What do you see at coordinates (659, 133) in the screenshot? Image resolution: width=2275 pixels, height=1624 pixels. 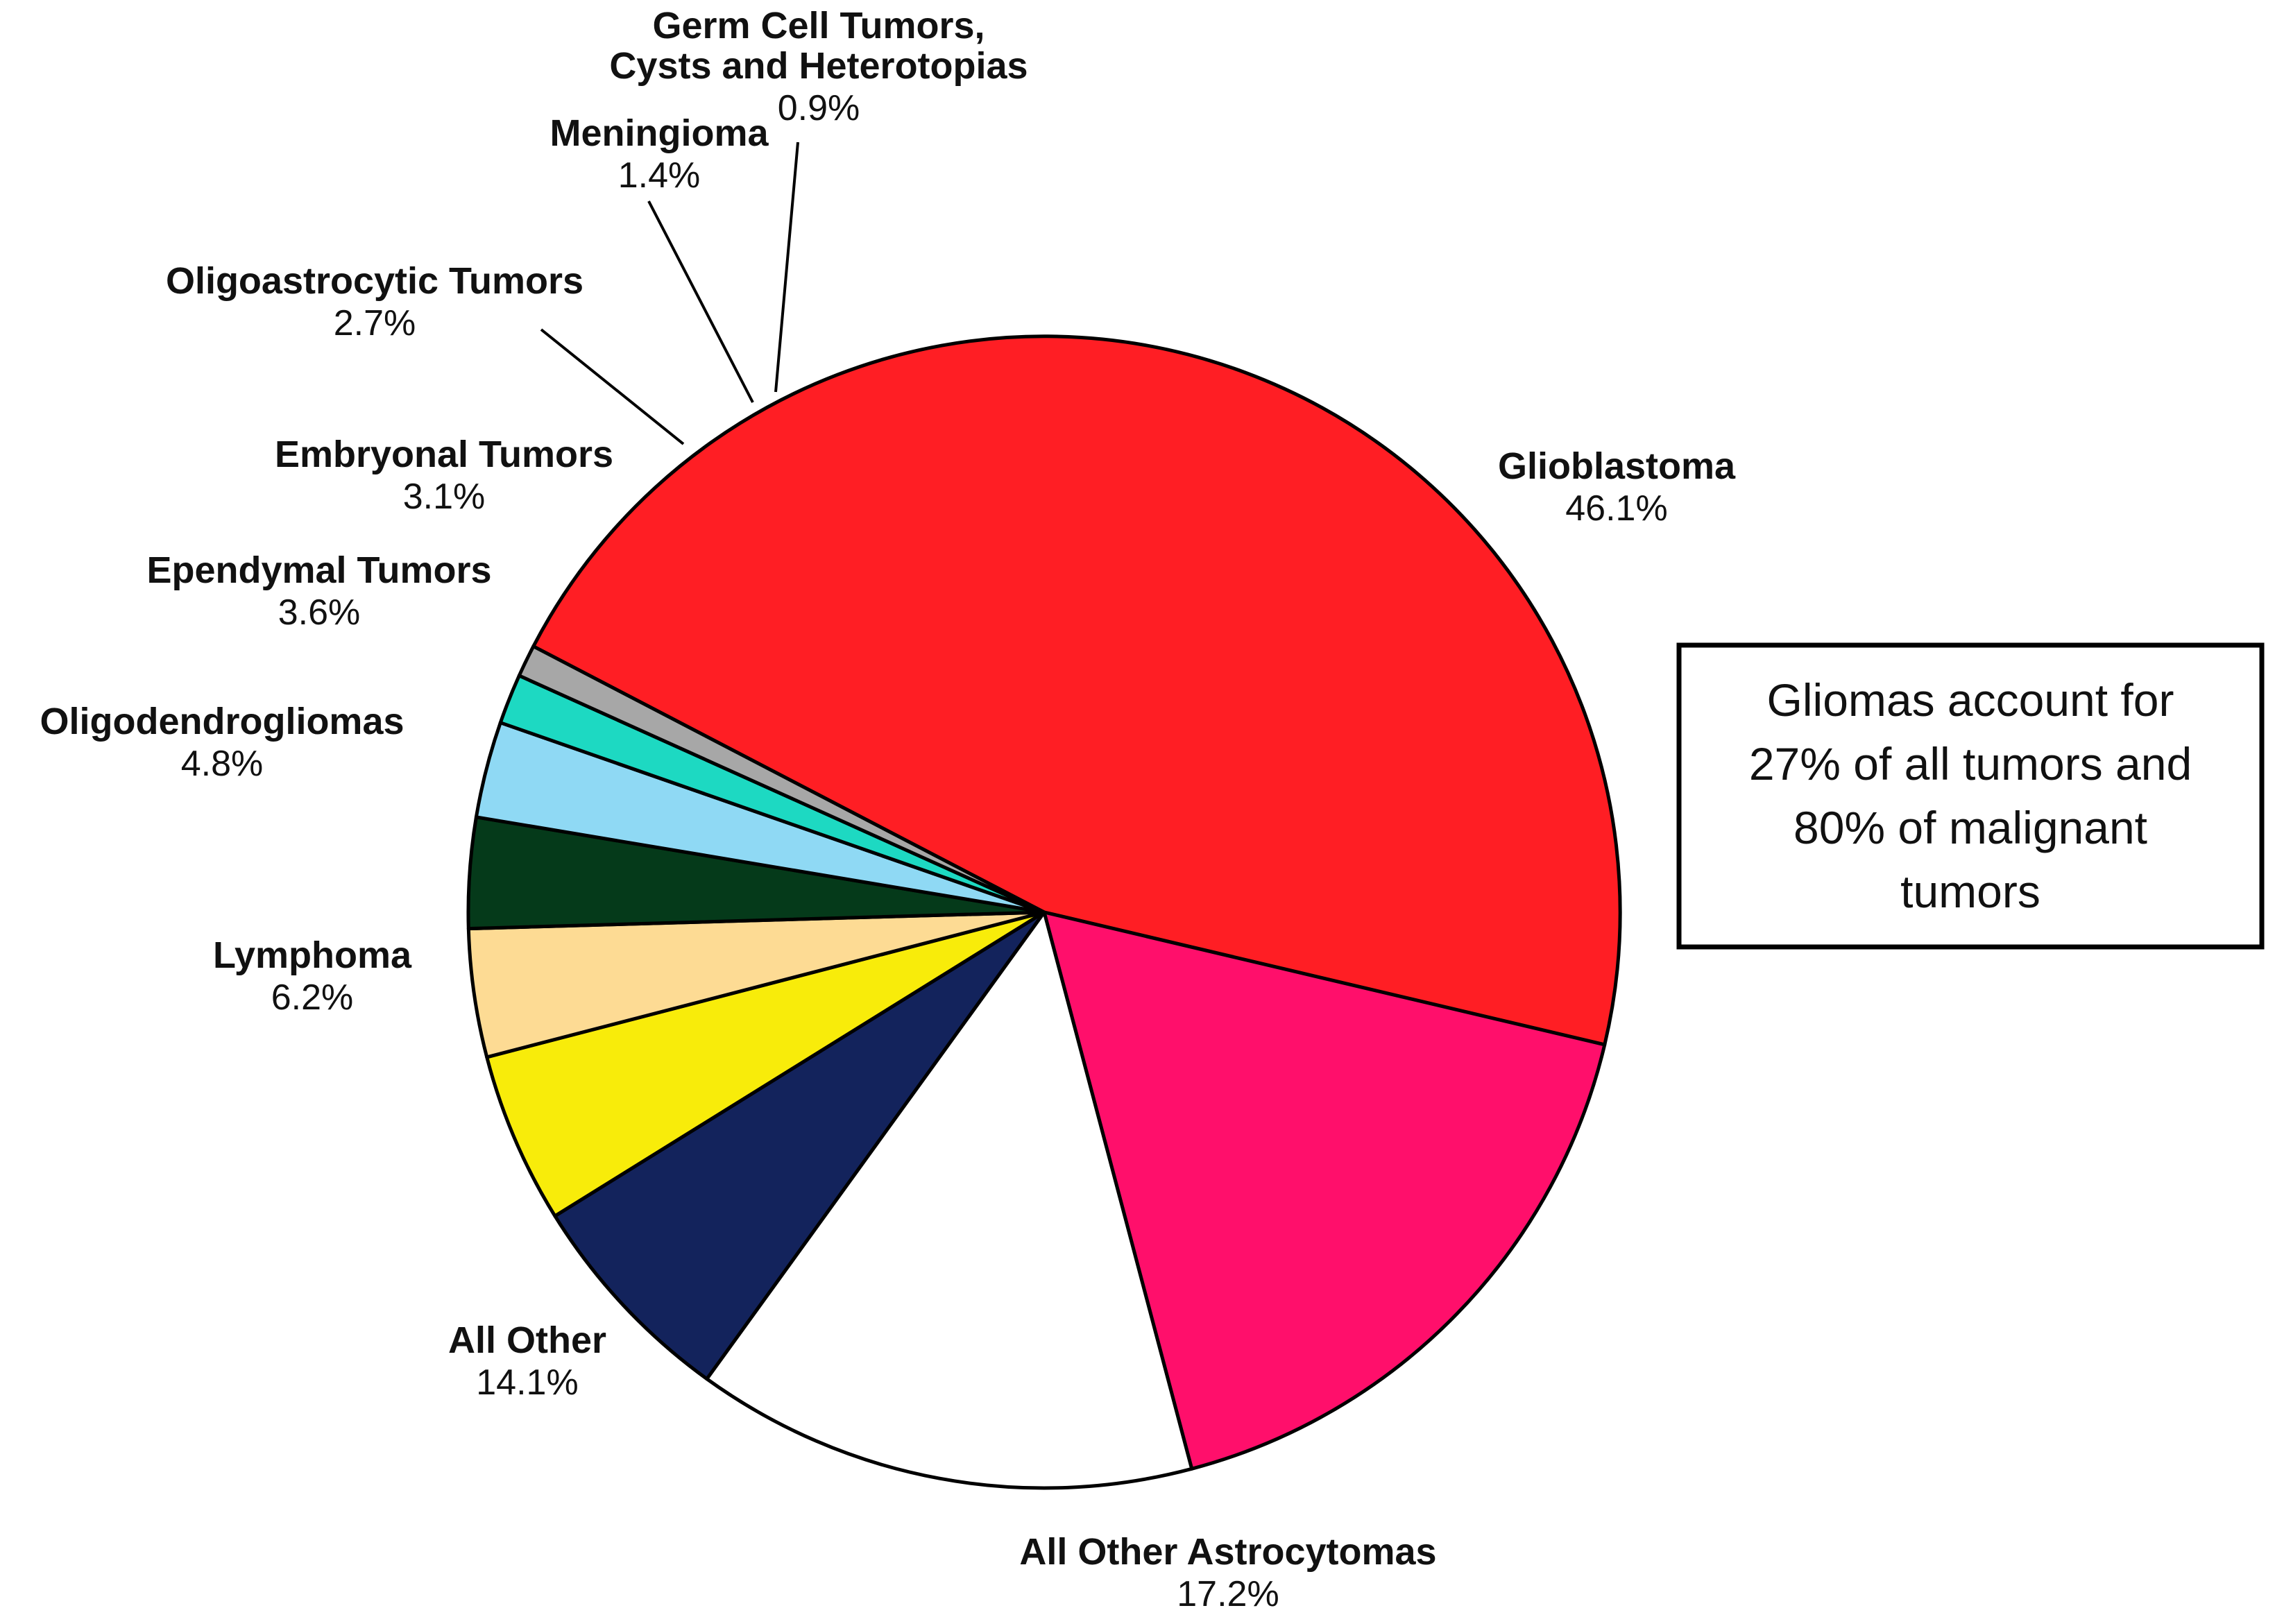 I see `label-name-meningioma: Meningioma` at bounding box center [659, 133].